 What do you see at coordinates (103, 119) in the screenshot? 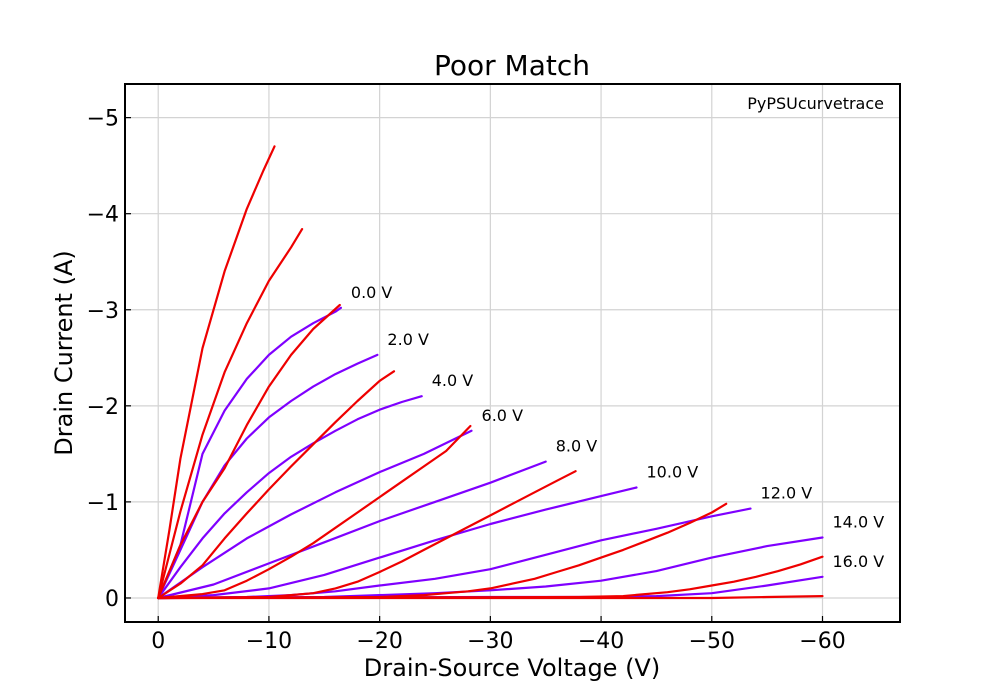
I see `y-tick-label: −5` at bounding box center [103, 119].